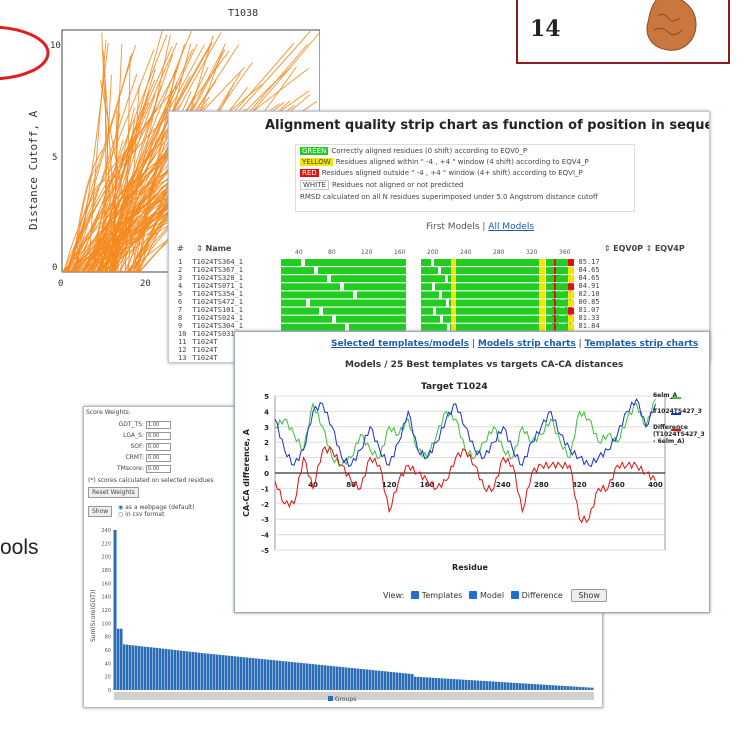 Image resolution: width=746 pixels, height=731 pixels. Describe the element at coordinates (218, 248) in the screenshot. I see `col-name: Name` at that location.